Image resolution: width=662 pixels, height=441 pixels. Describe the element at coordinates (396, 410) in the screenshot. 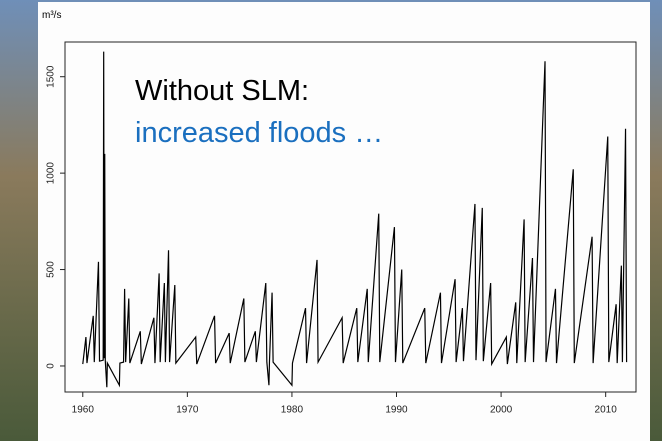

I see `x-tick-label: 1990` at that location.